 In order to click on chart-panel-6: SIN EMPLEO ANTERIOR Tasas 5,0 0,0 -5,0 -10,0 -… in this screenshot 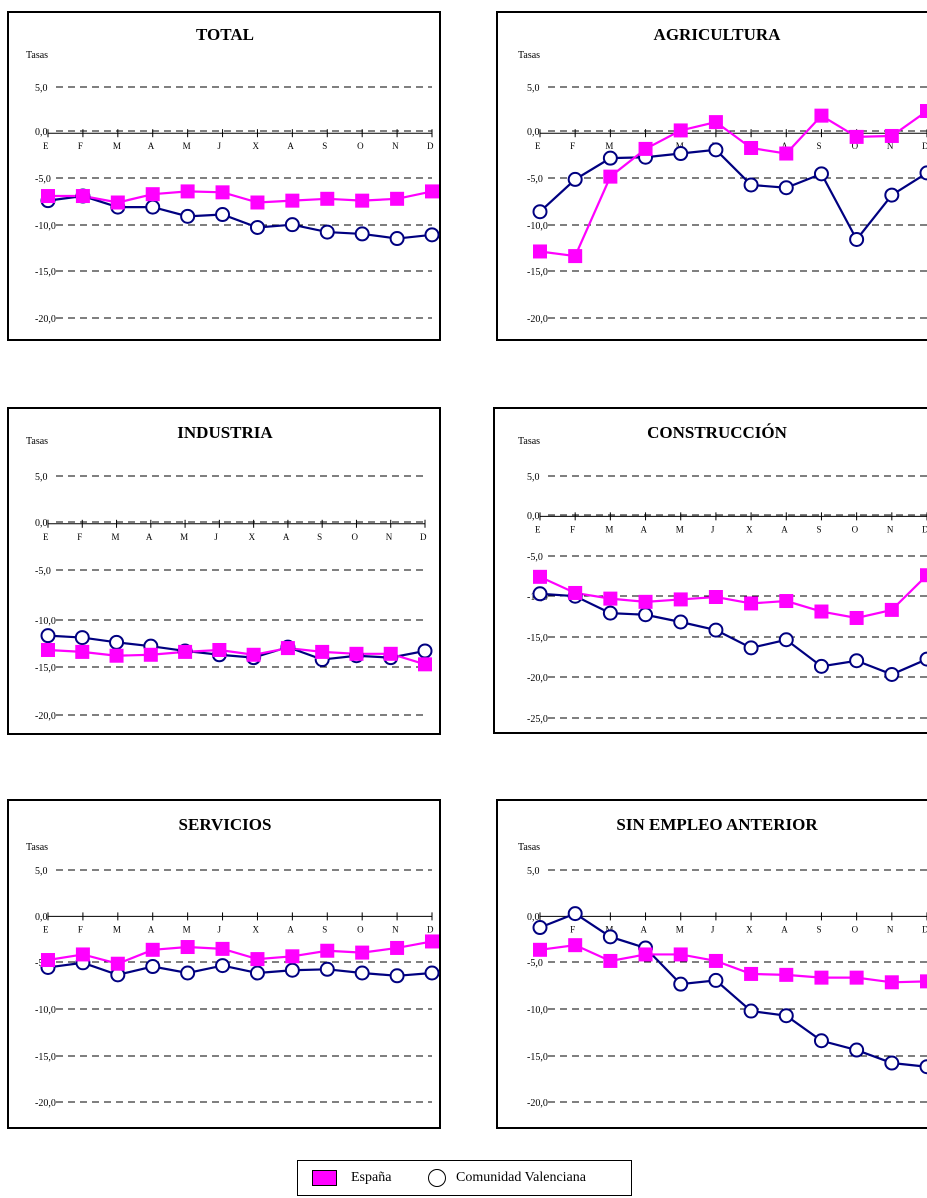, I will do `click(711, 964)`.